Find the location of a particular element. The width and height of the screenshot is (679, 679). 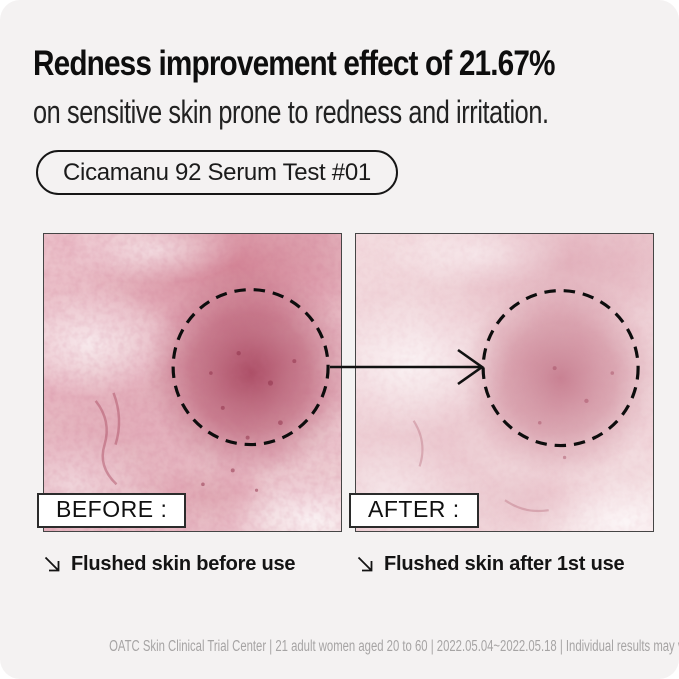

after-label: AFTER : is located at coordinates (414, 510).